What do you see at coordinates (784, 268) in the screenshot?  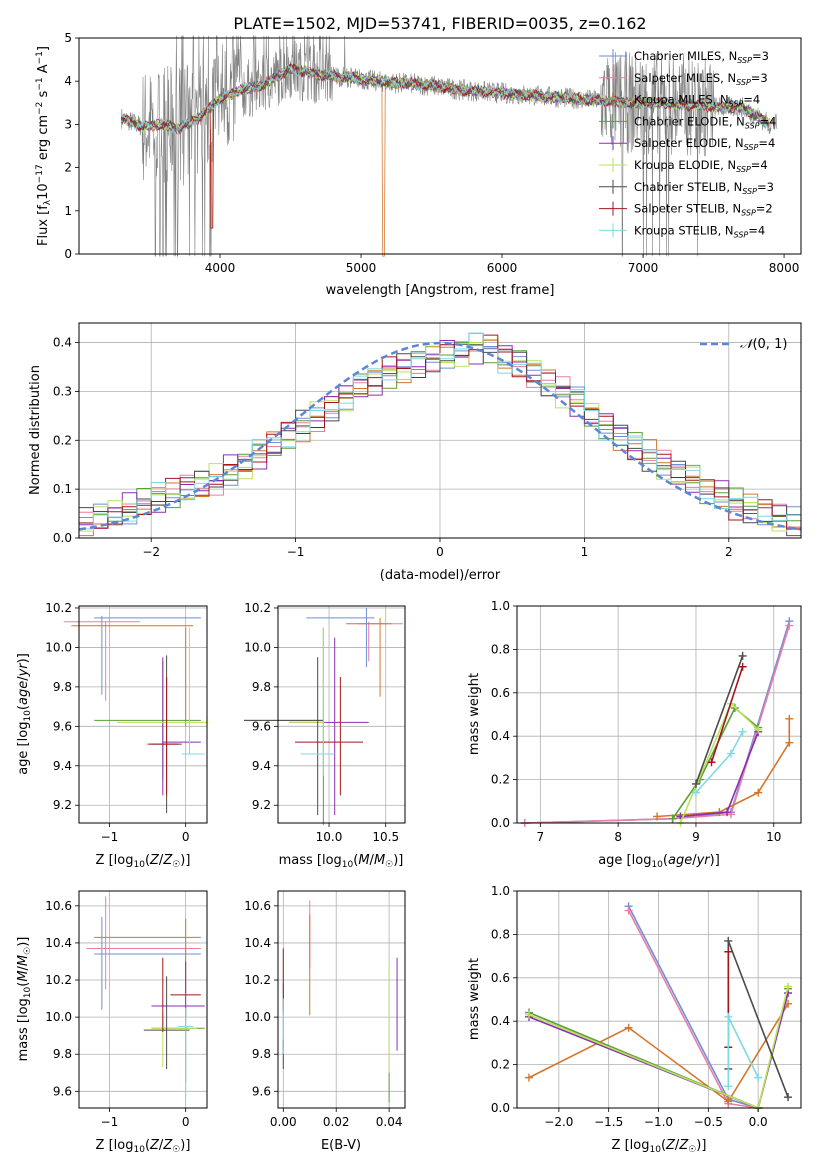 I see `x-tick-label: 8000` at bounding box center [784, 268].